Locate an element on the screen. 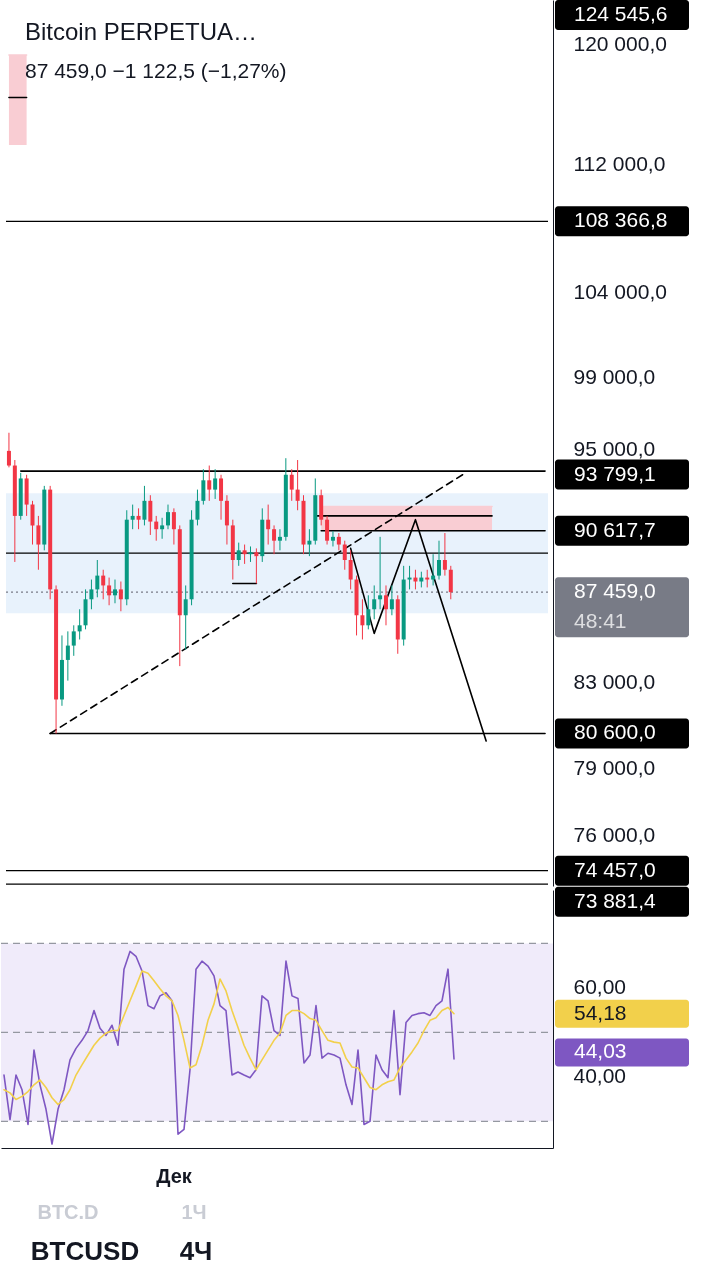  ref-line-label: 74 457,0 is located at coordinates (615, 869).